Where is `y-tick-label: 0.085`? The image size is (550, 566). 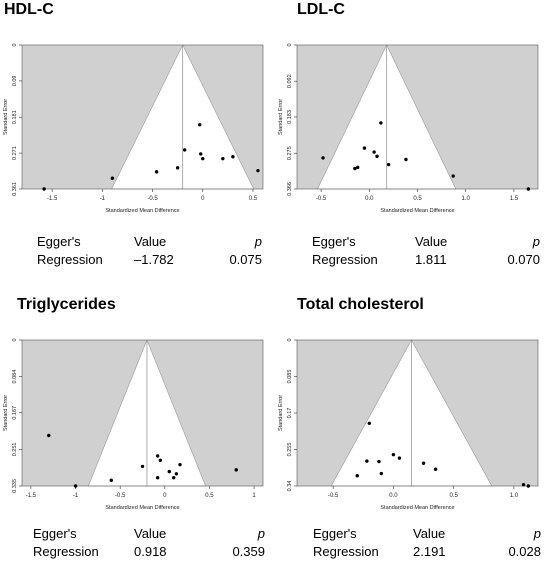
y-tick-label: 0.085 is located at coordinates (290, 377).